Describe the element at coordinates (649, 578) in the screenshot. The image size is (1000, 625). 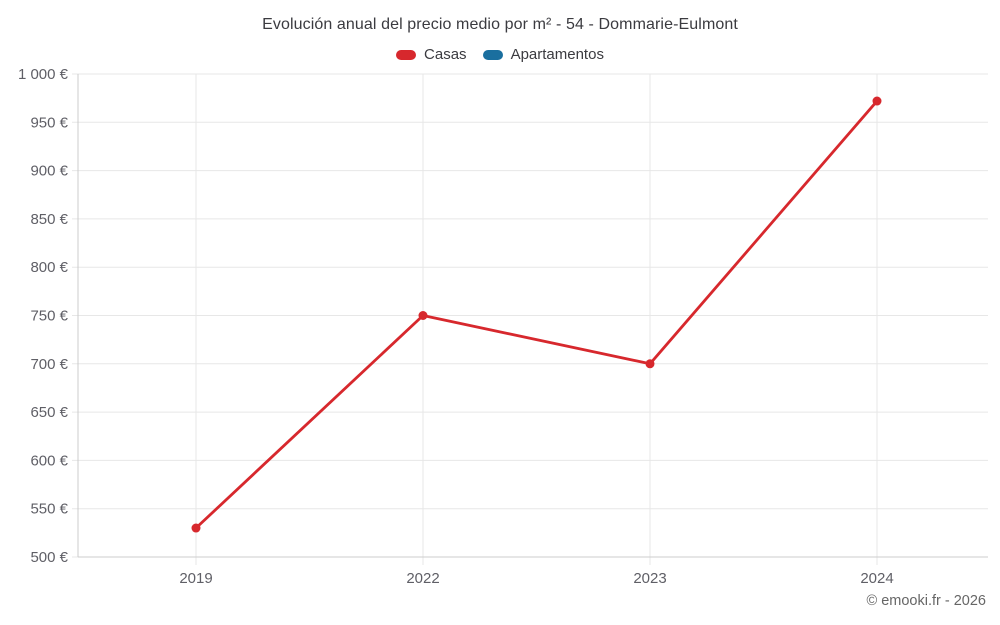
I see `x-tick-label: 2023` at that location.